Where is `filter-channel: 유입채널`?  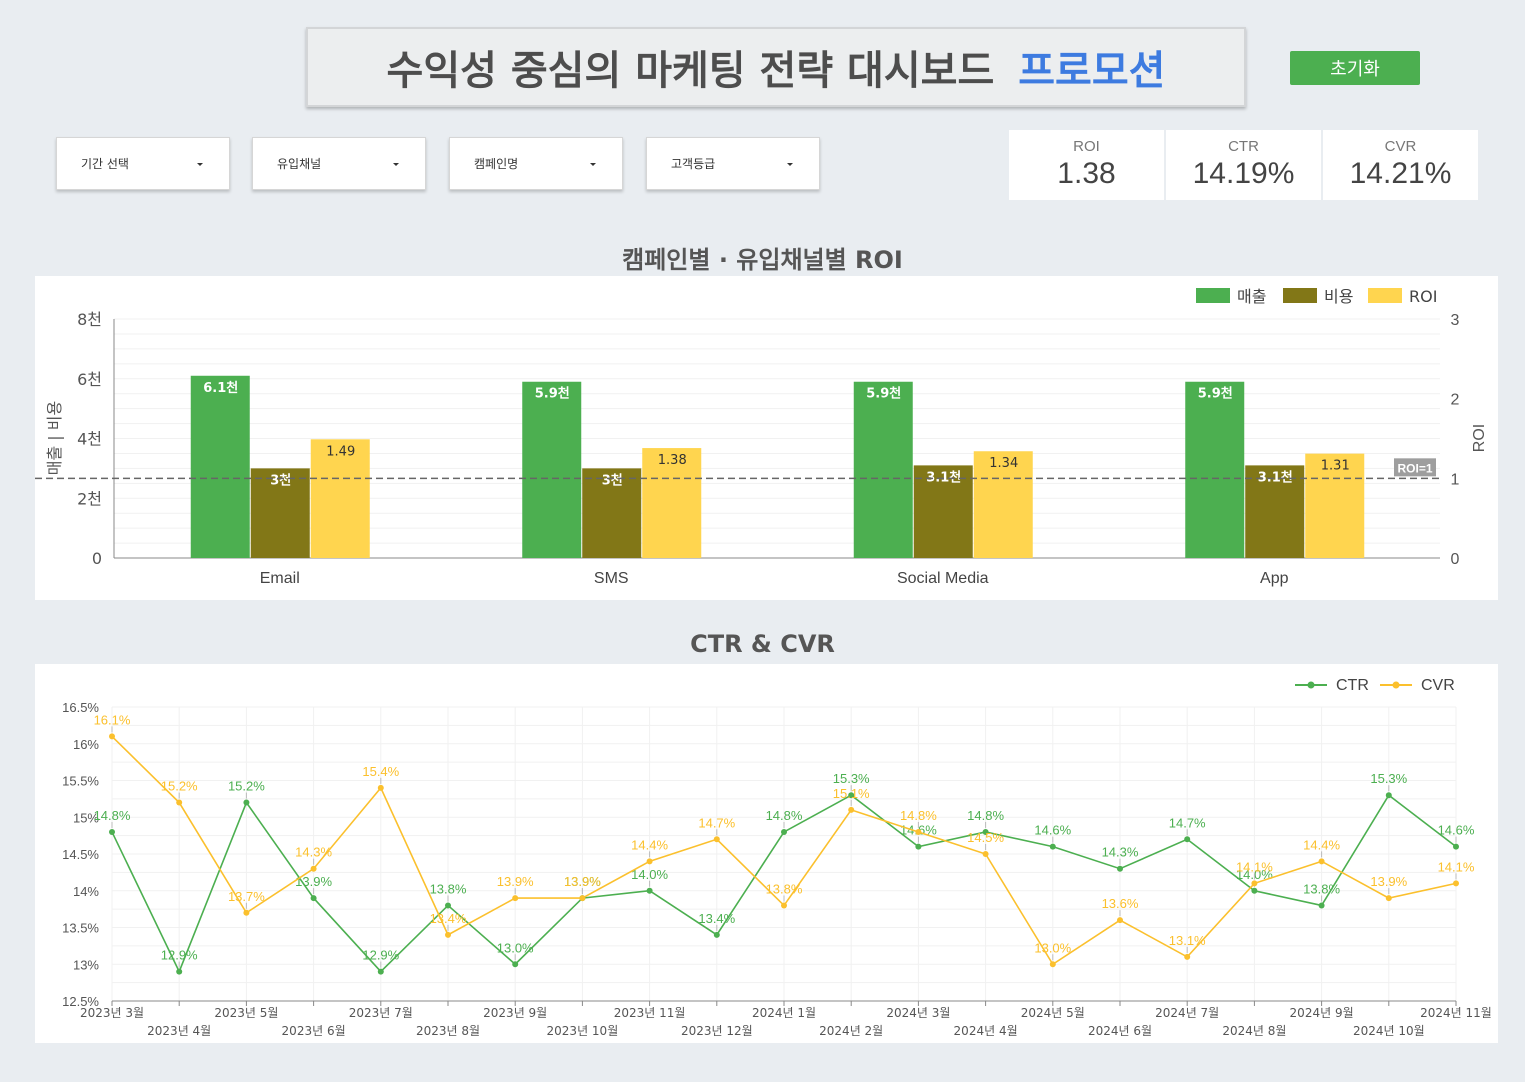 filter-channel: 유입채널 is located at coordinates (339, 163).